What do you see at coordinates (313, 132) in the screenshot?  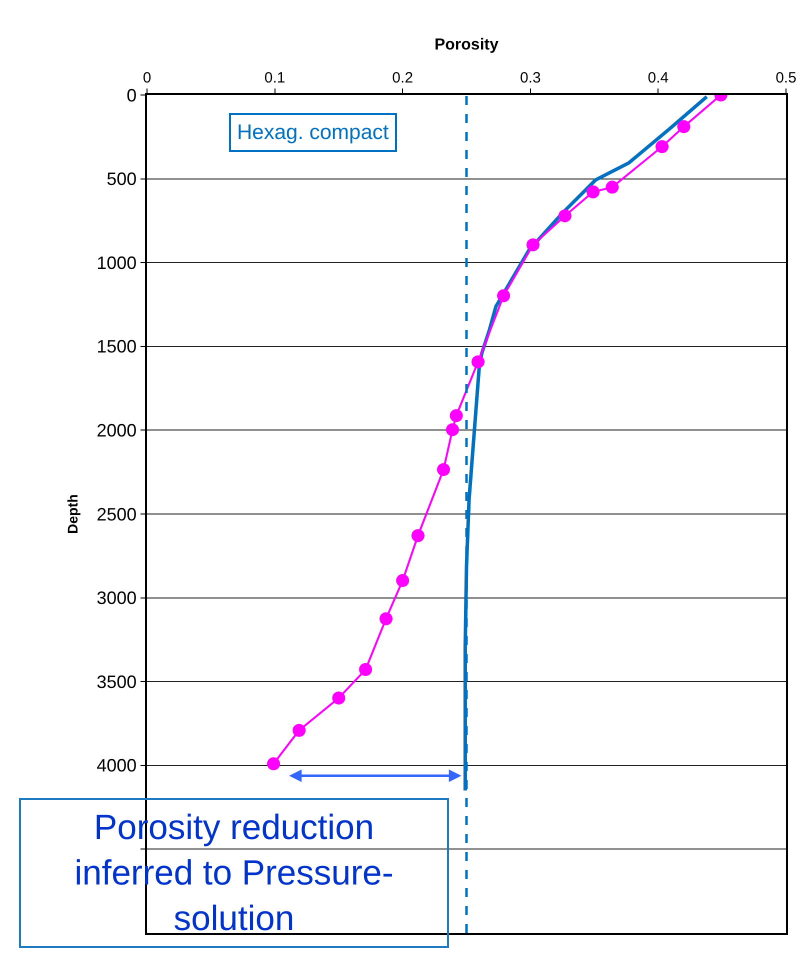 I see `ref-line-label: Hexag. compact` at bounding box center [313, 132].